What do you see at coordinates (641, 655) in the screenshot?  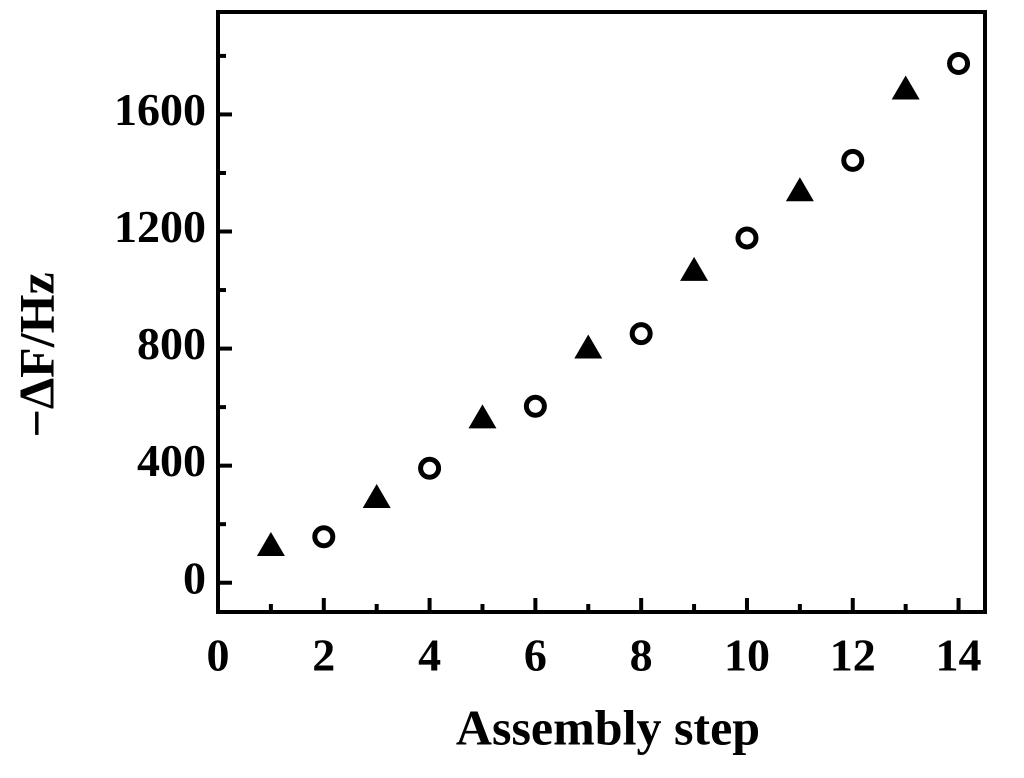 I see `x-tick-label: 8` at bounding box center [641, 655].